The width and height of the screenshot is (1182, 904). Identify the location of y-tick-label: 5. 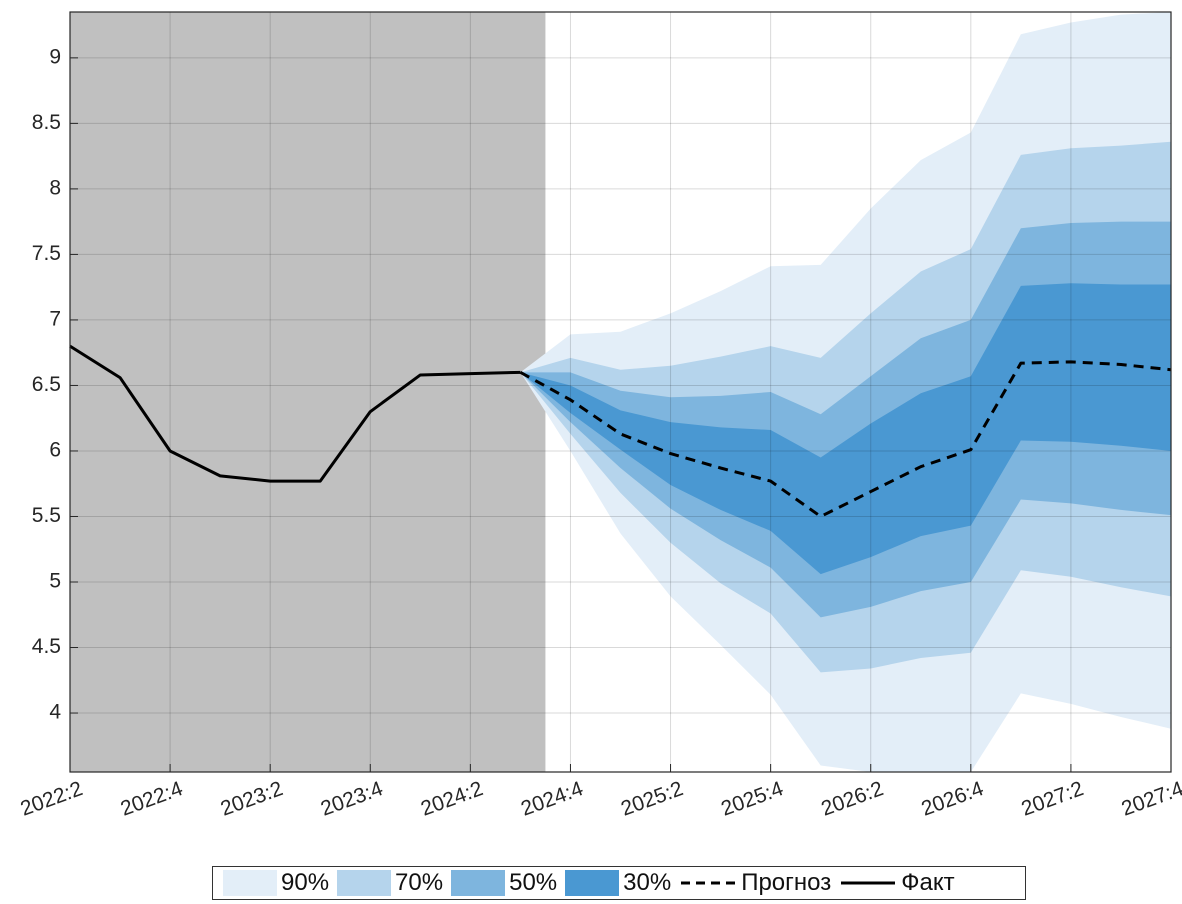
(55, 581).